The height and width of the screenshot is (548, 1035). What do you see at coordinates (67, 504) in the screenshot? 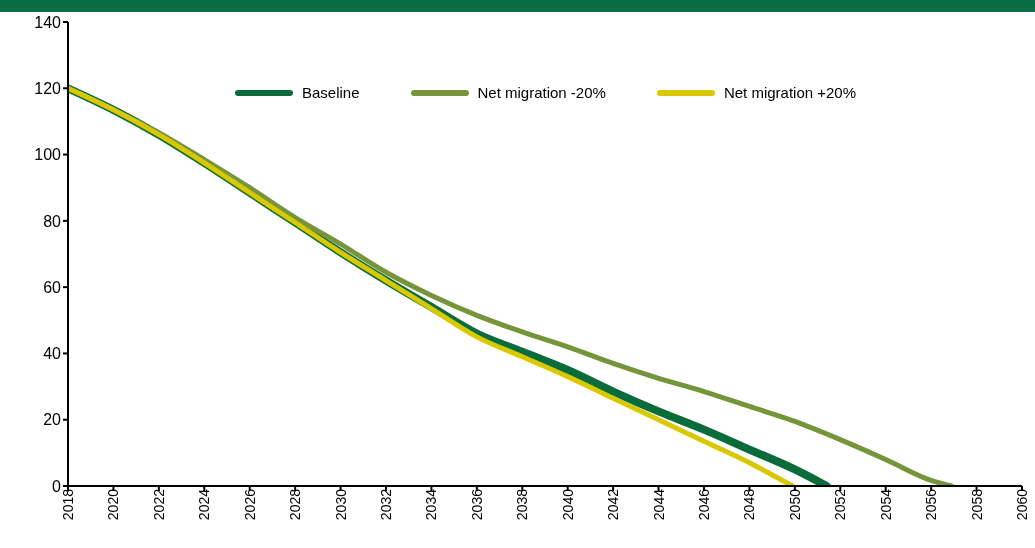
I see `x-tick-label: 2018` at bounding box center [67, 504].